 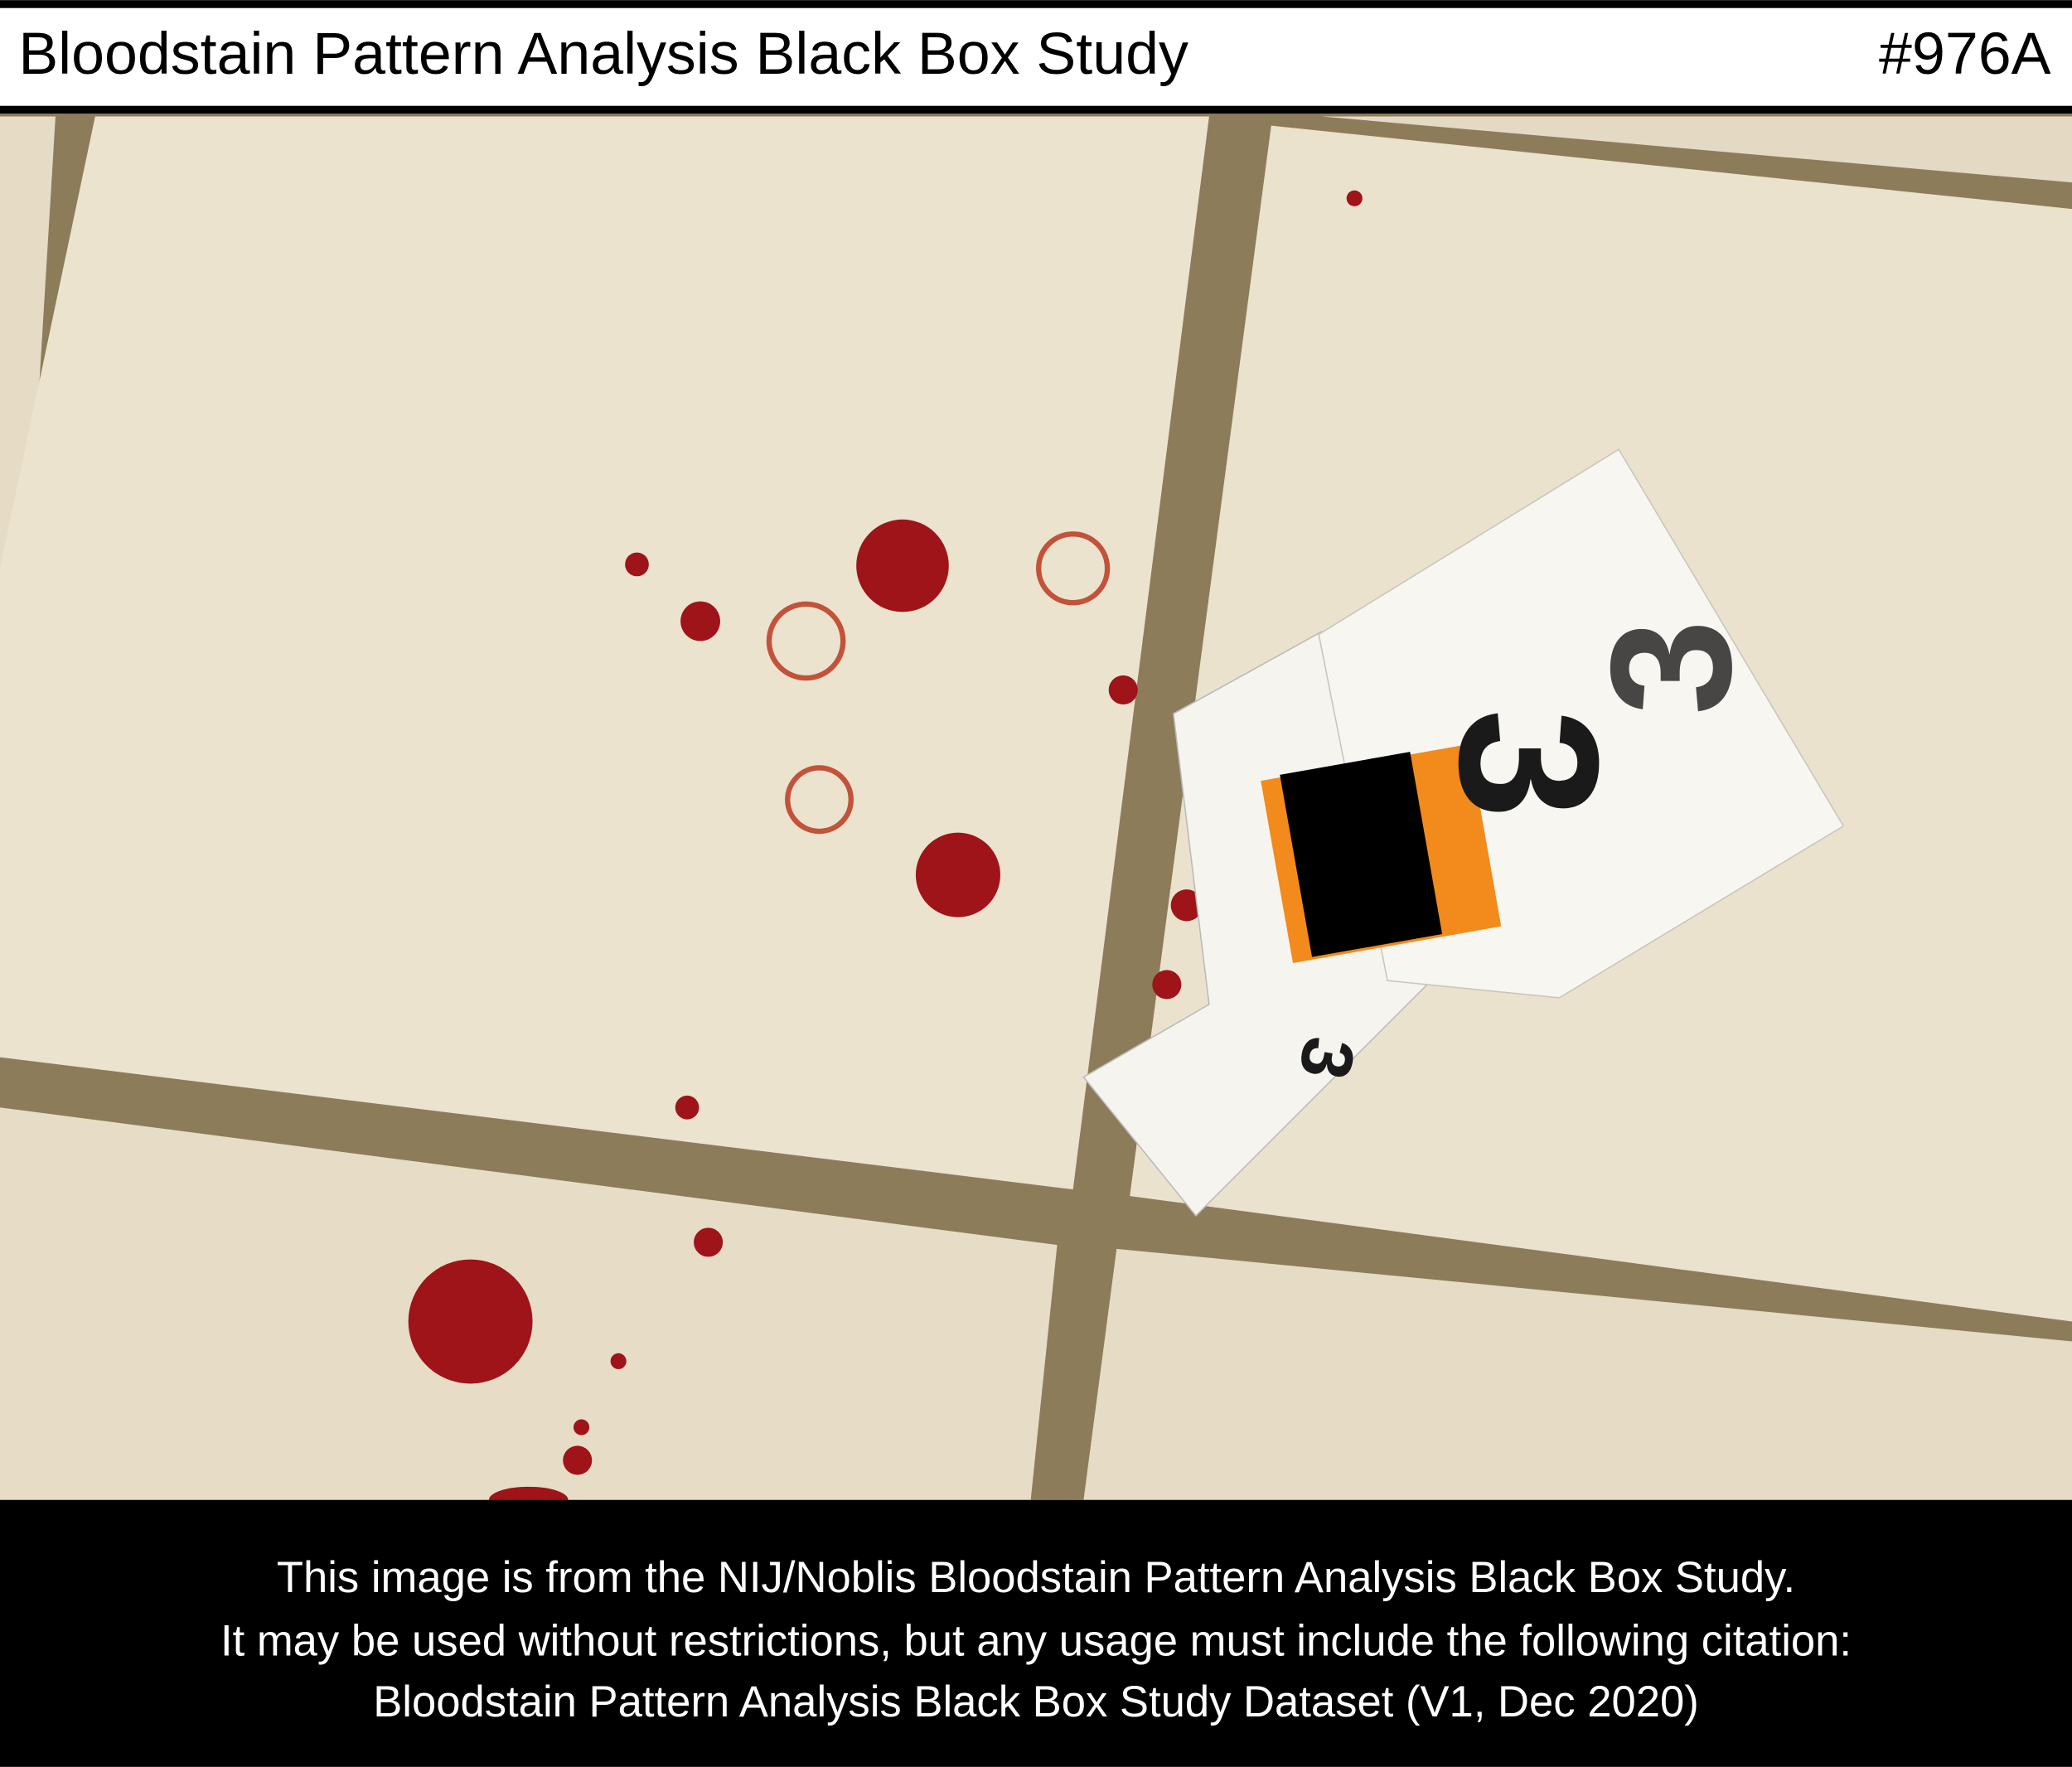 What do you see at coordinates (1381, 853) in the screenshot?
I see `redaction` at bounding box center [1381, 853].